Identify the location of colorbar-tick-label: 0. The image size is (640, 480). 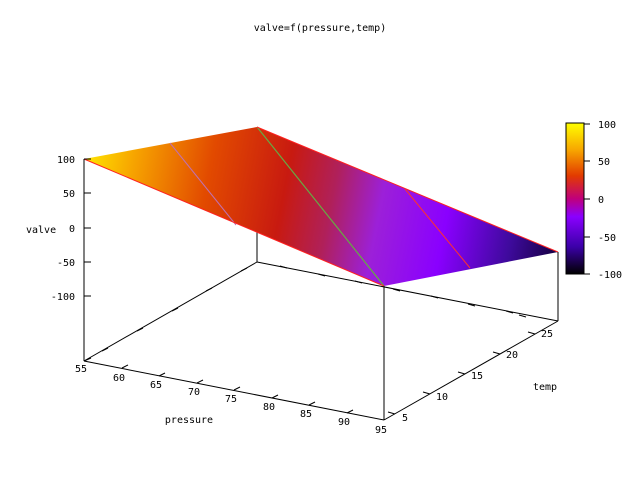
(601, 200).